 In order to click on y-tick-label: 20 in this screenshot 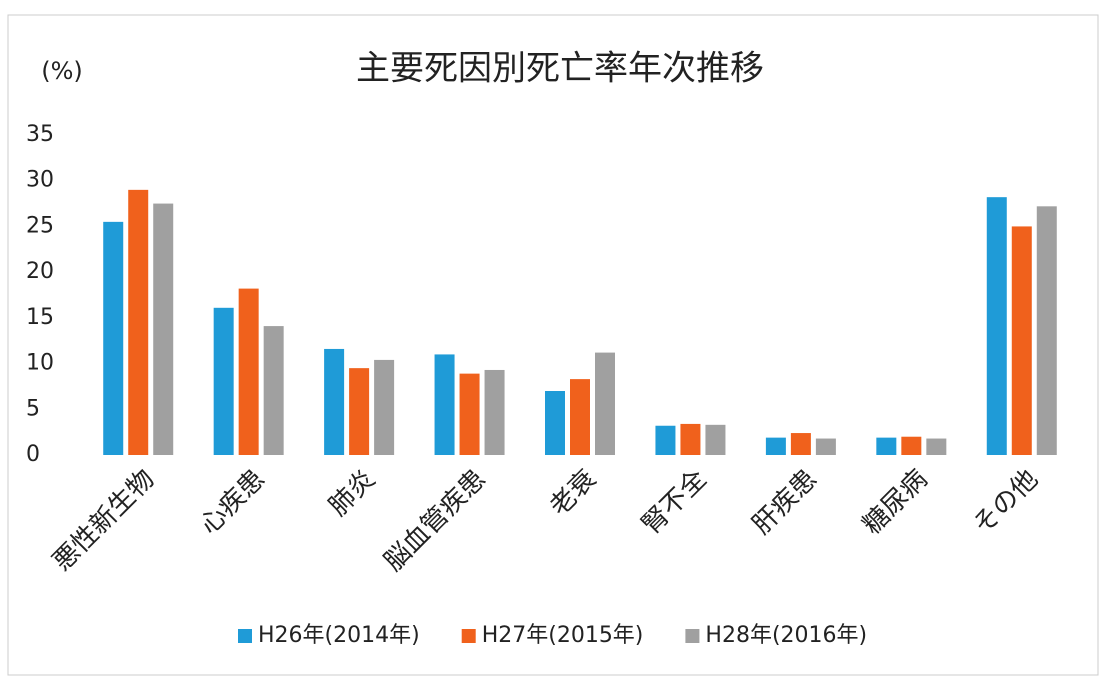, I will do `click(40, 271)`.